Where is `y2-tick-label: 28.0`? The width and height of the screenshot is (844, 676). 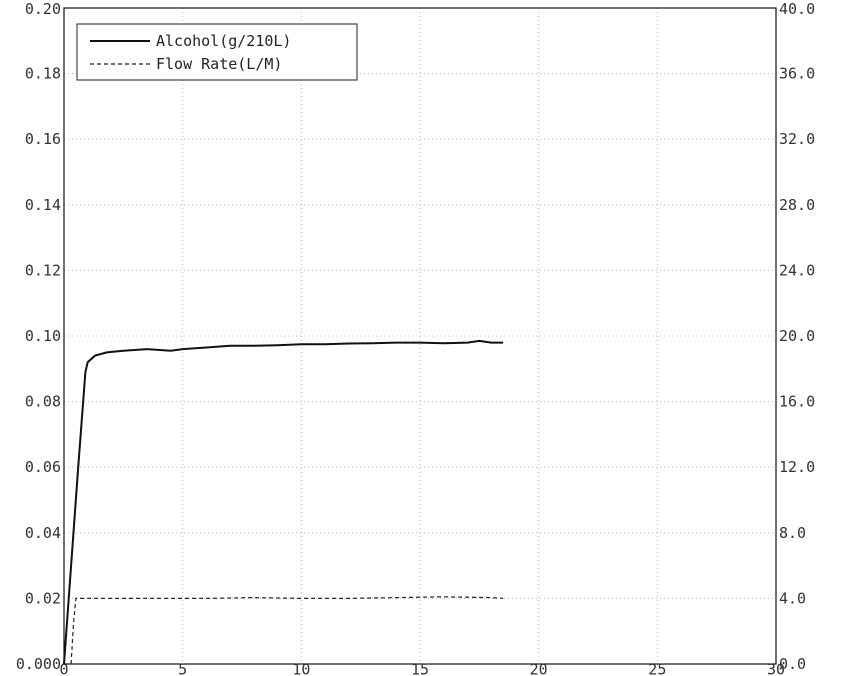 y2-tick-label: 28.0 is located at coordinates (797, 205).